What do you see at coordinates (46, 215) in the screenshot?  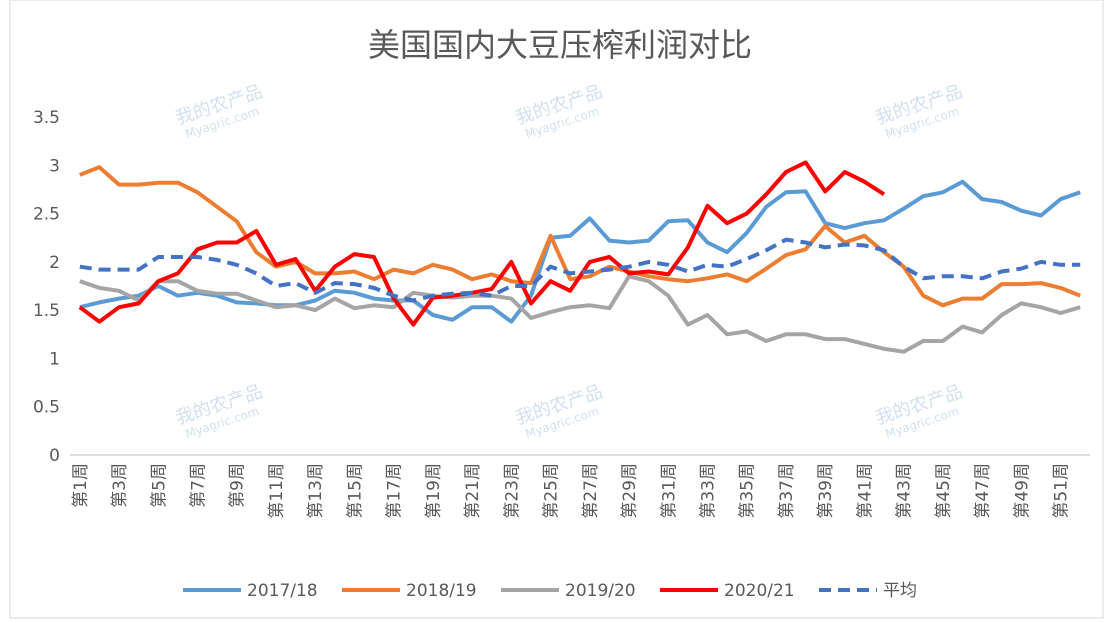 I see `y-tick-label: 2.5` at bounding box center [46, 215].